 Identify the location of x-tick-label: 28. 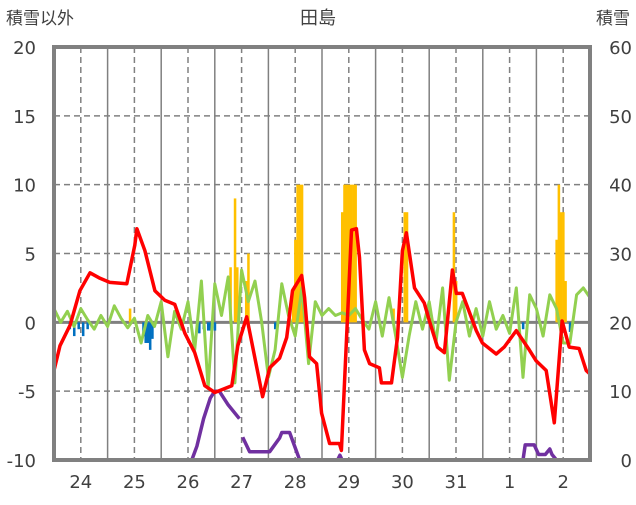
(295, 482).